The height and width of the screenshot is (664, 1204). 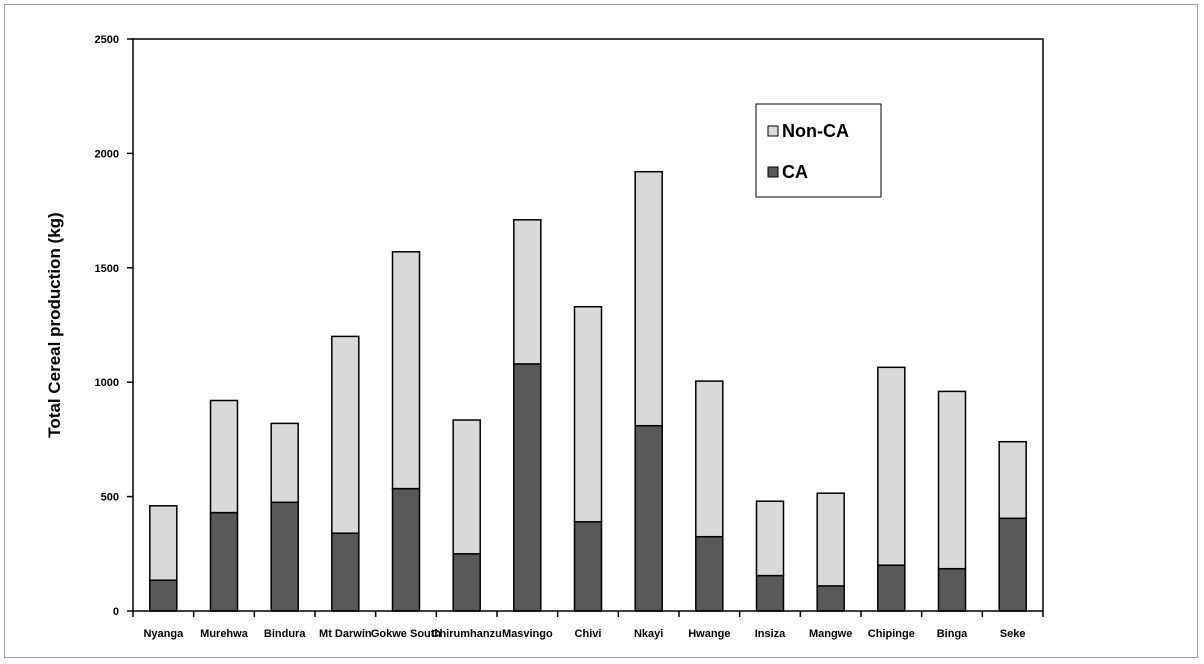 What do you see at coordinates (588, 634) in the screenshot?
I see `x-tick-label-7: Chivi` at bounding box center [588, 634].